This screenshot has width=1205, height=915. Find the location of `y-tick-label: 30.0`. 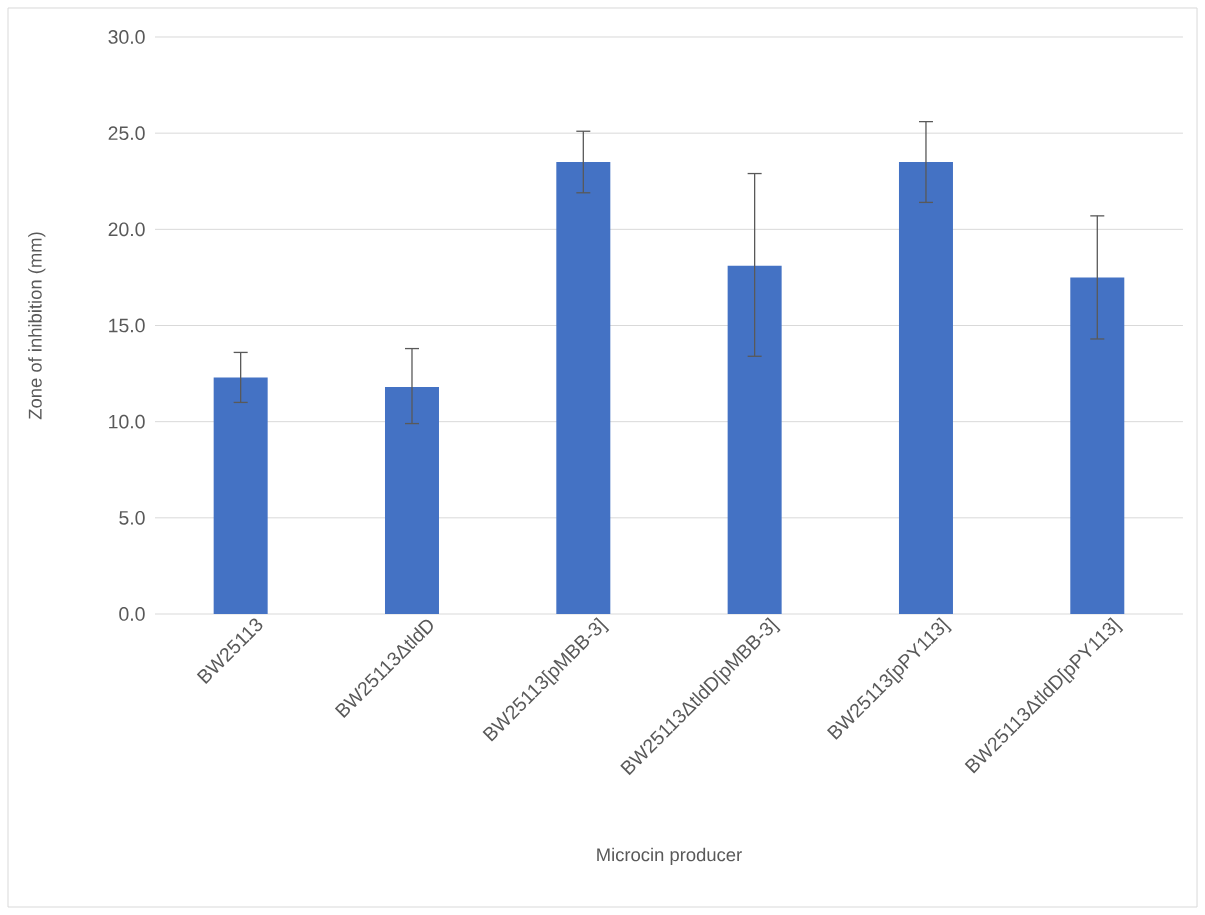

y-tick-label: 30.0 is located at coordinates (126, 37).